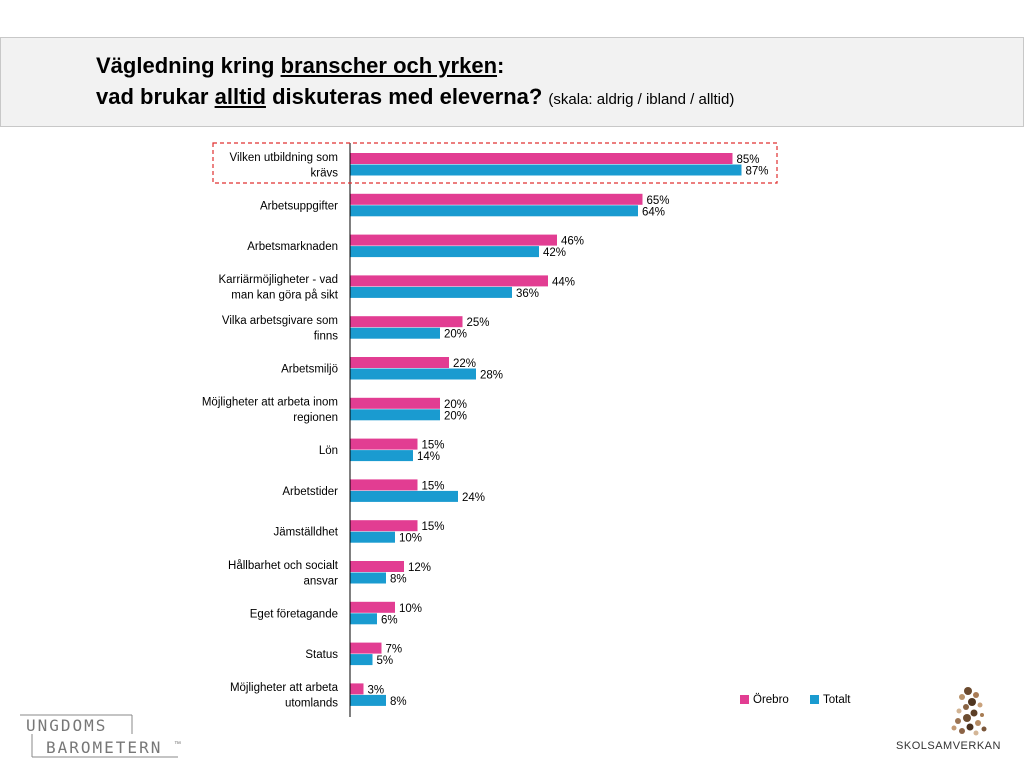  What do you see at coordinates (464, 364) in the screenshot?
I see `data-label: 22%` at bounding box center [464, 364].